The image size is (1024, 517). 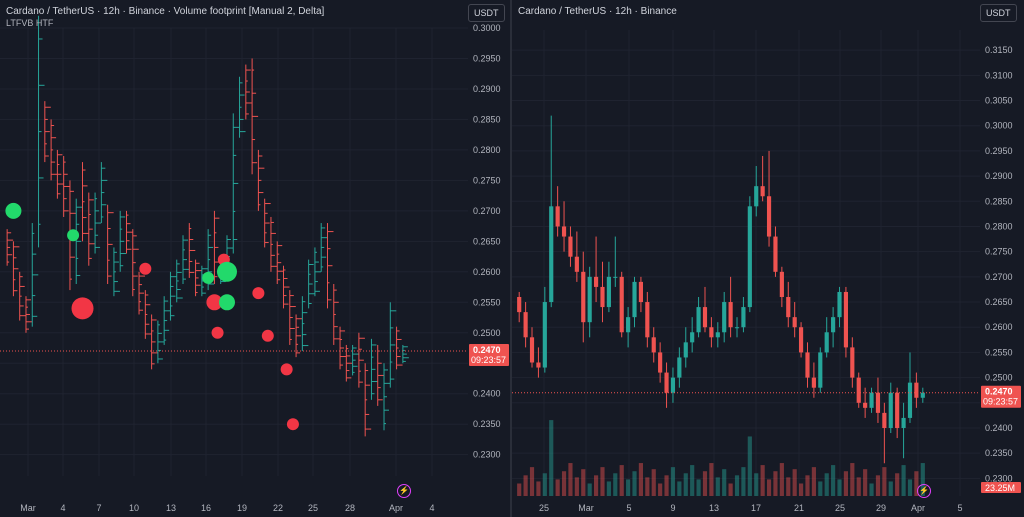 What do you see at coordinates (999, 226) in the screenshot?
I see `y-tick-label: 0.2800` at bounding box center [999, 226].